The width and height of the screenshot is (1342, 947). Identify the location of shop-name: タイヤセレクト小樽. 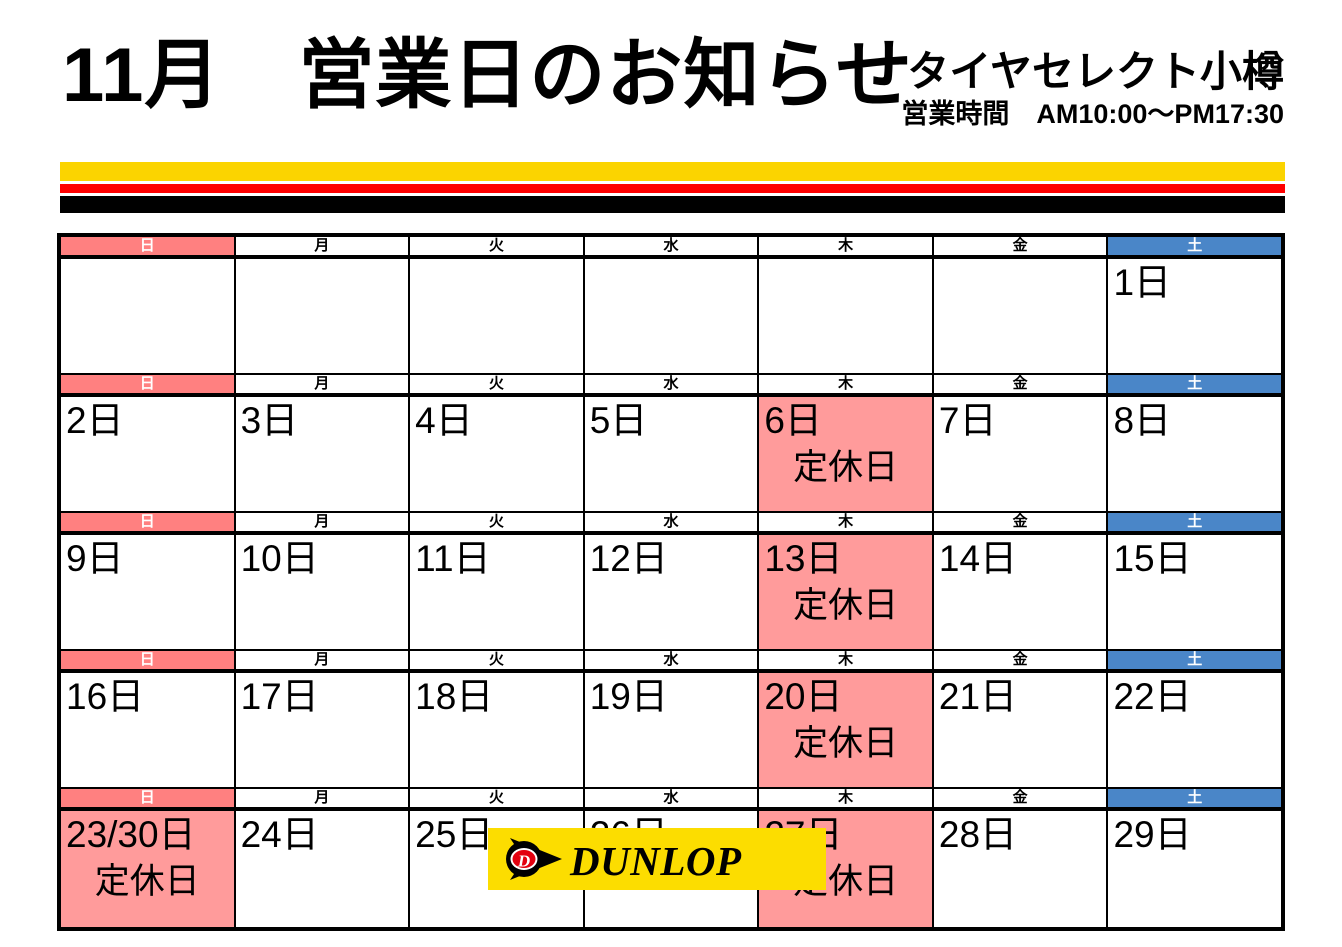
(1095, 71).